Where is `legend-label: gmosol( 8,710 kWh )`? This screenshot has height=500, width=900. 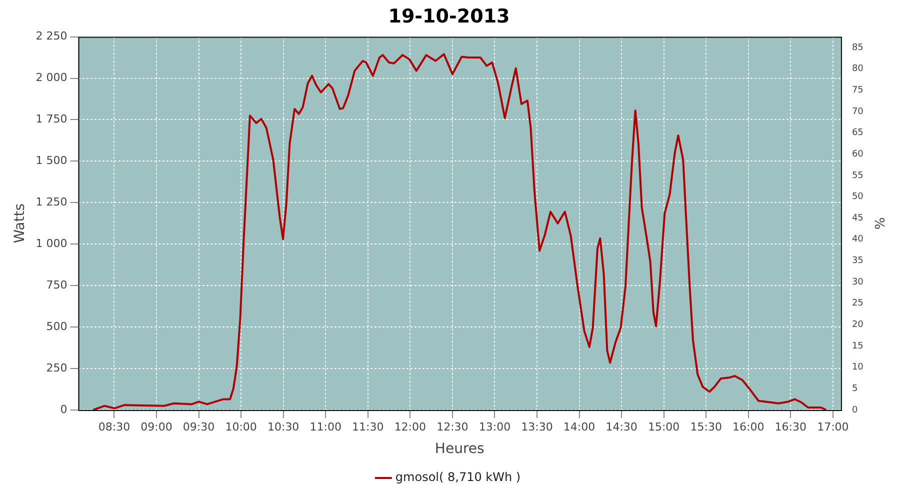 legend-label: gmosol( 8,710 kWh ) is located at coordinates (458, 477).